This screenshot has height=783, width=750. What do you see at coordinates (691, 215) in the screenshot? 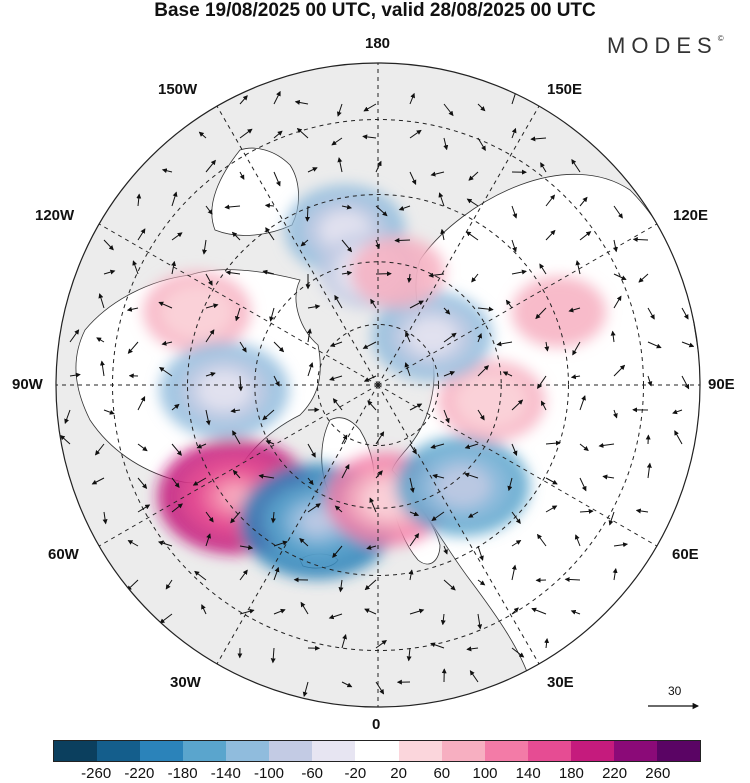
I see `lon-label-120e: 120E` at bounding box center [691, 215].